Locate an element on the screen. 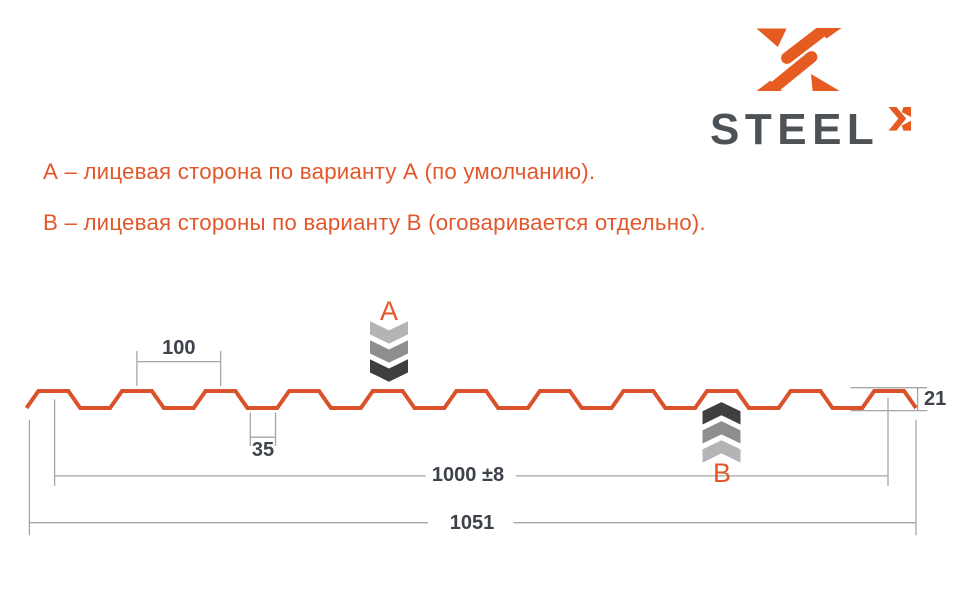  logo-x-icon is located at coordinates (900, 119).